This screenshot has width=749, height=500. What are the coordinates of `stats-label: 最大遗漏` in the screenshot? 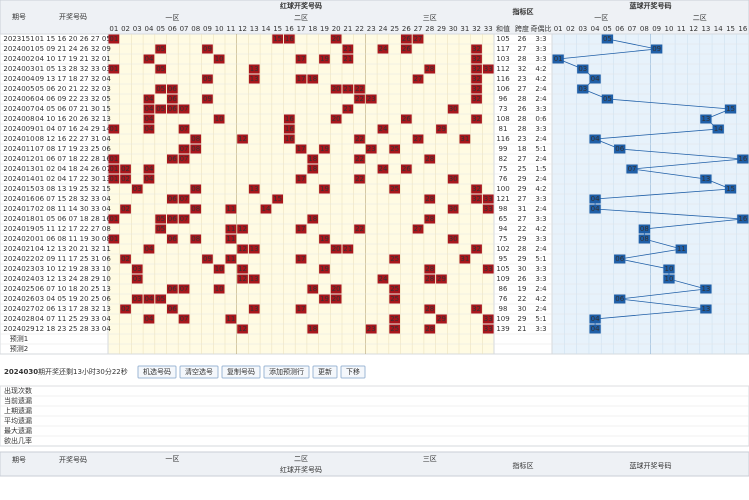 It's located at (18, 430).